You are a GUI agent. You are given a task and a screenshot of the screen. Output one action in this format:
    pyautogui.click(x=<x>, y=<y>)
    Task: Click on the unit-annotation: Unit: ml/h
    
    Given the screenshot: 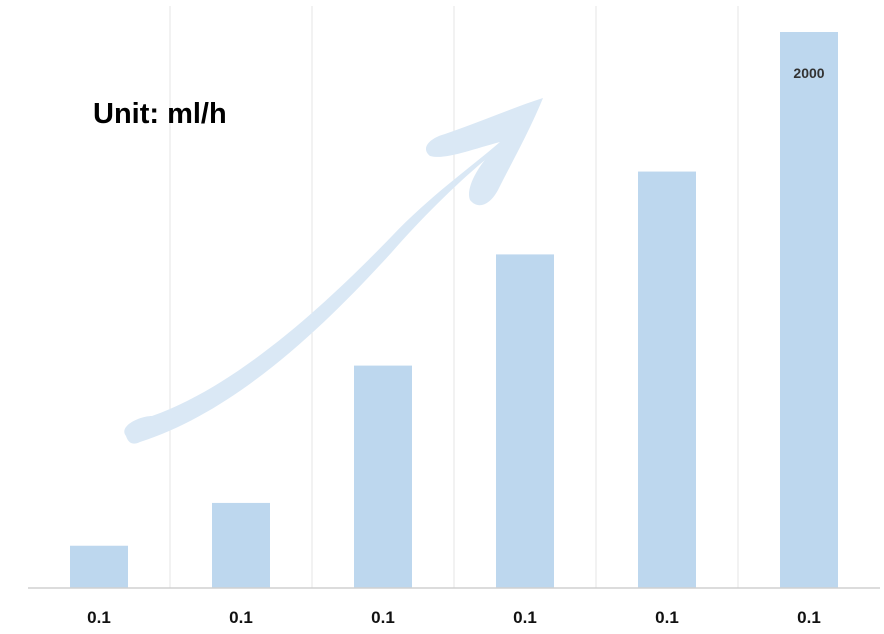 What is the action you would take?
    pyautogui.click(x=160, y=114)
    